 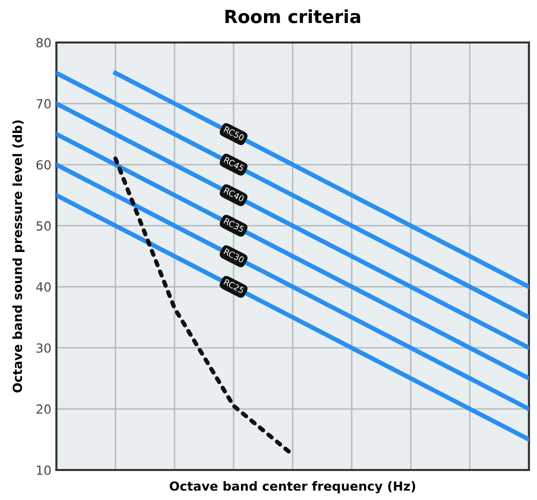 I want to click on x-axis-title: Octave band center frequency (Hz), so click(x=293, y=487).